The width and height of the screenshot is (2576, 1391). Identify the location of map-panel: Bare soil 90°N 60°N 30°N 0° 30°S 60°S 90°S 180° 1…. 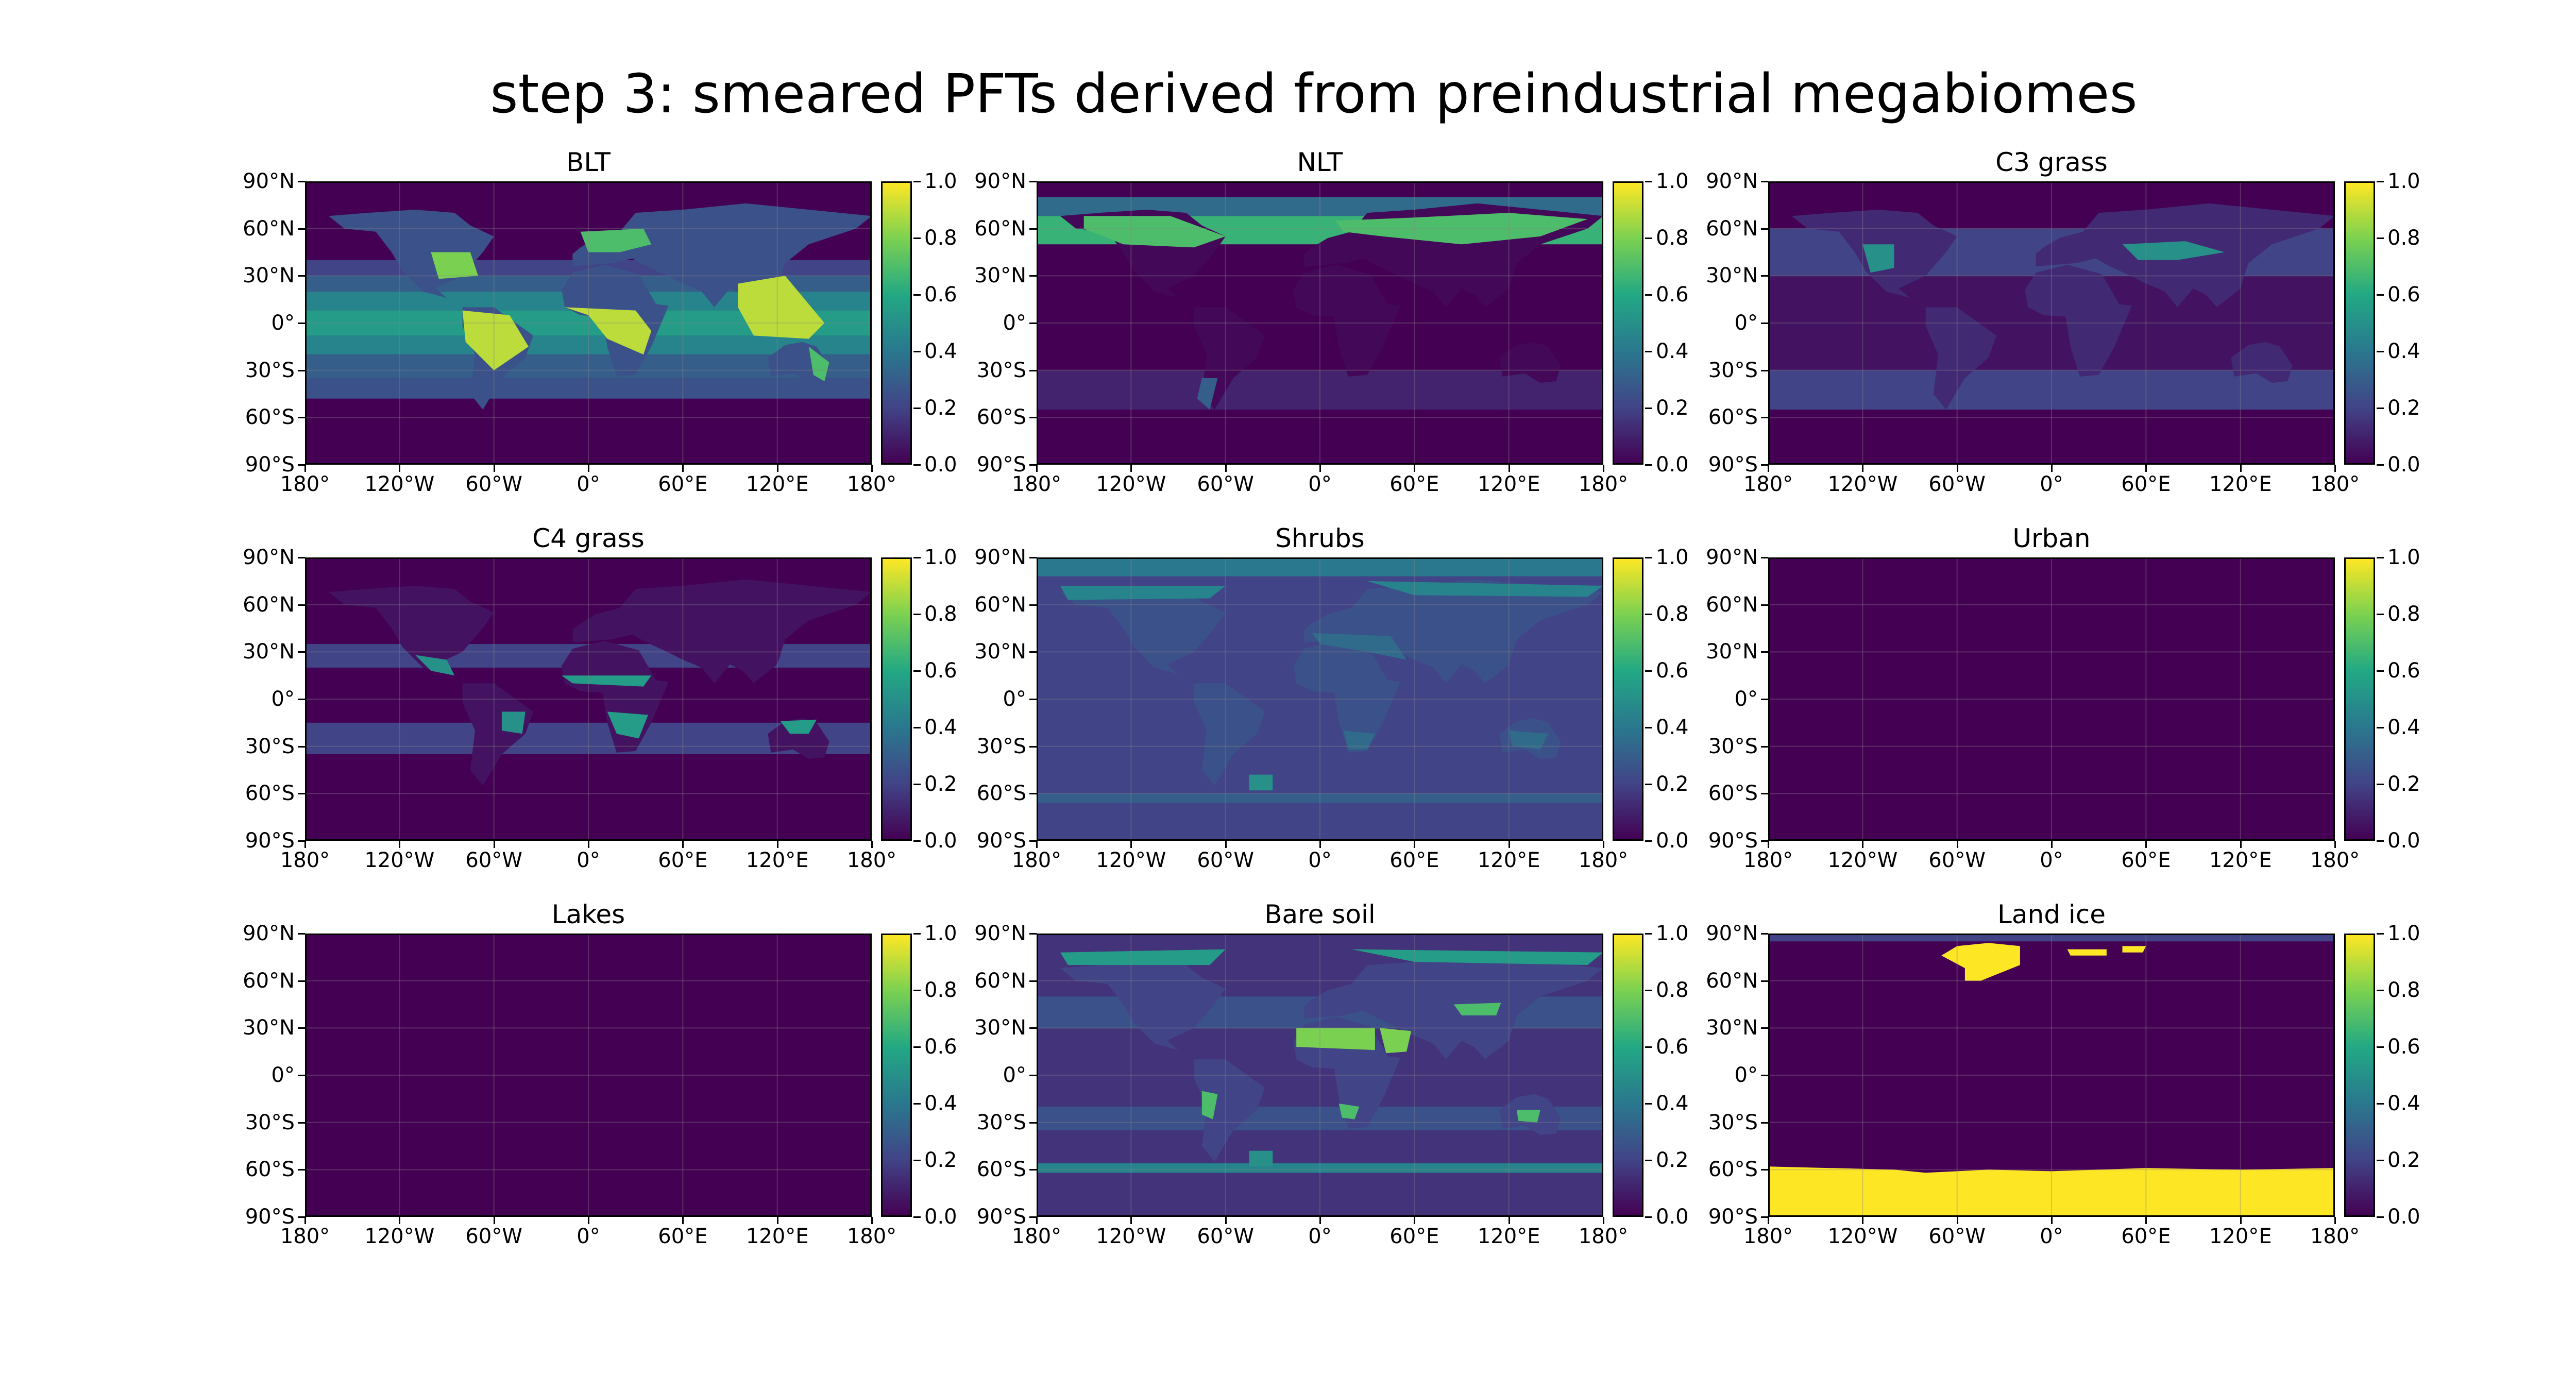
(1352, 1074).